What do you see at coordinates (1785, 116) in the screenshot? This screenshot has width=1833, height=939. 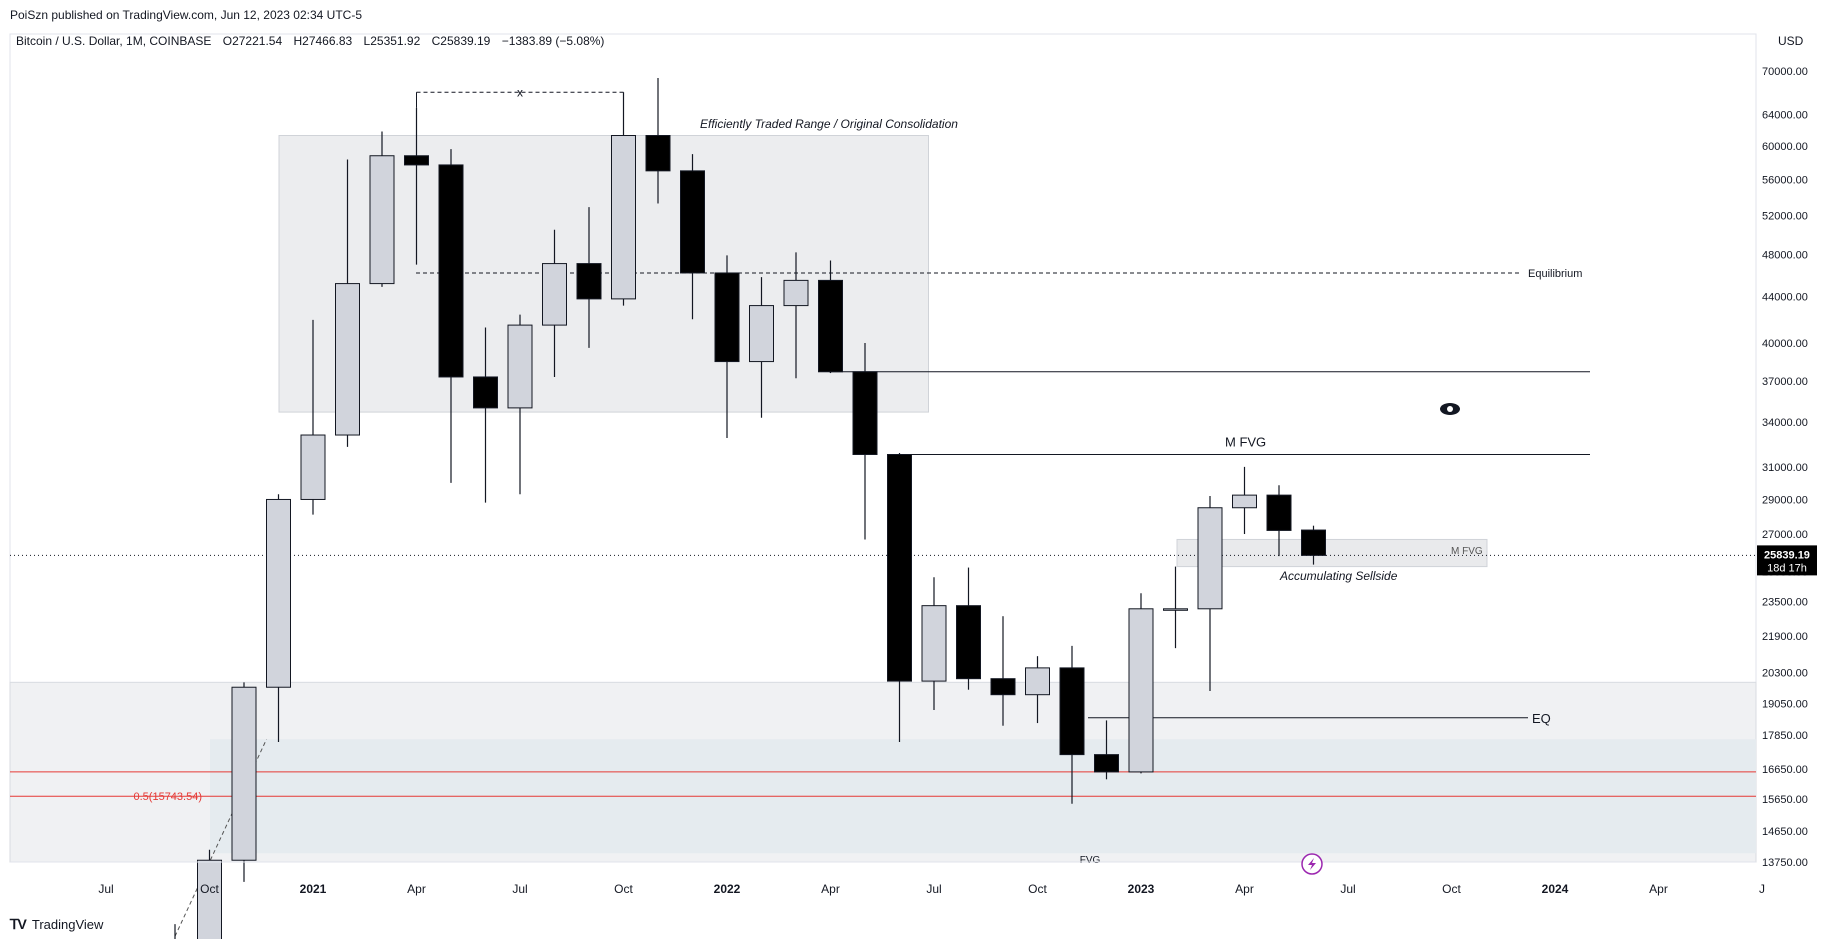 I see `y-tick-label: 64000.00` at bounding box center [1785, 116].